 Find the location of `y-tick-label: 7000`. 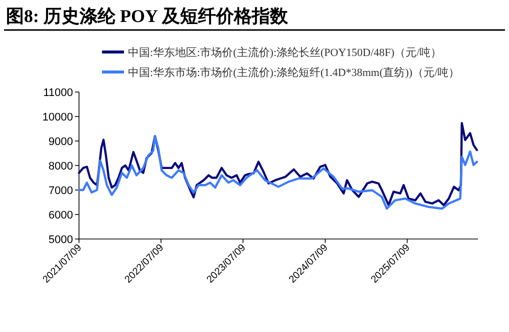

y-tick-label: 7000 is located at coordinates (60, 191).